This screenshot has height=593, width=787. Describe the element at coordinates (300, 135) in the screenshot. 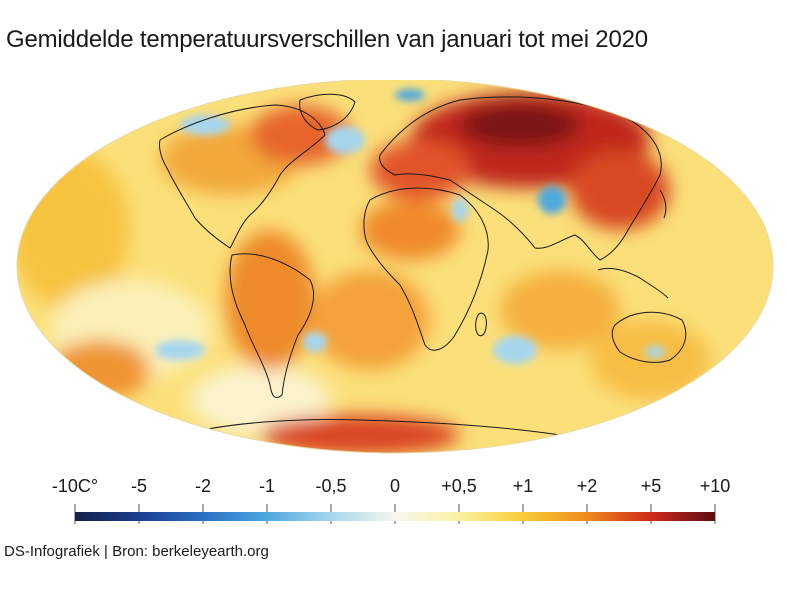

I see `hot-region-greenland` at that location.